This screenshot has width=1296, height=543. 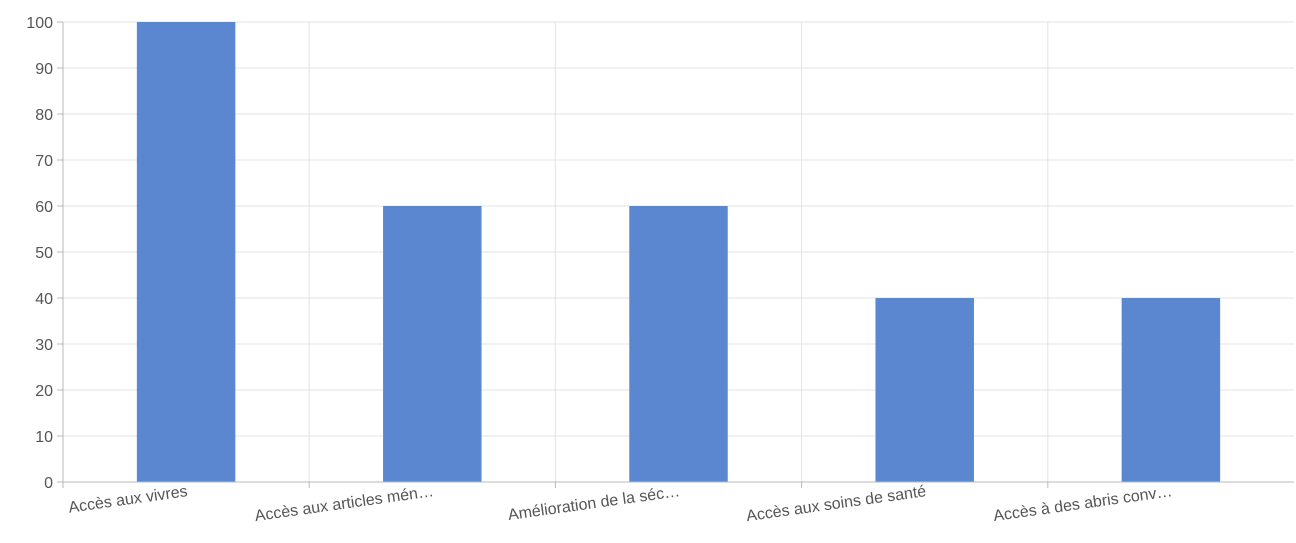 I want to click on x-category-label: Accès aux vivres, so click(x=127, y=500).